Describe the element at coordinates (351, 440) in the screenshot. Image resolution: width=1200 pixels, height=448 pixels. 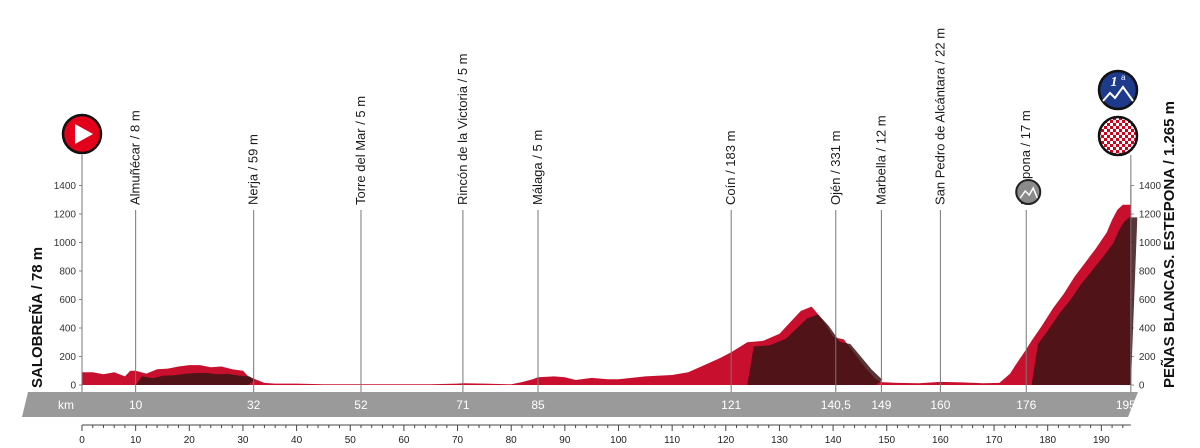
I see `x-tick-label: 50` at that location.